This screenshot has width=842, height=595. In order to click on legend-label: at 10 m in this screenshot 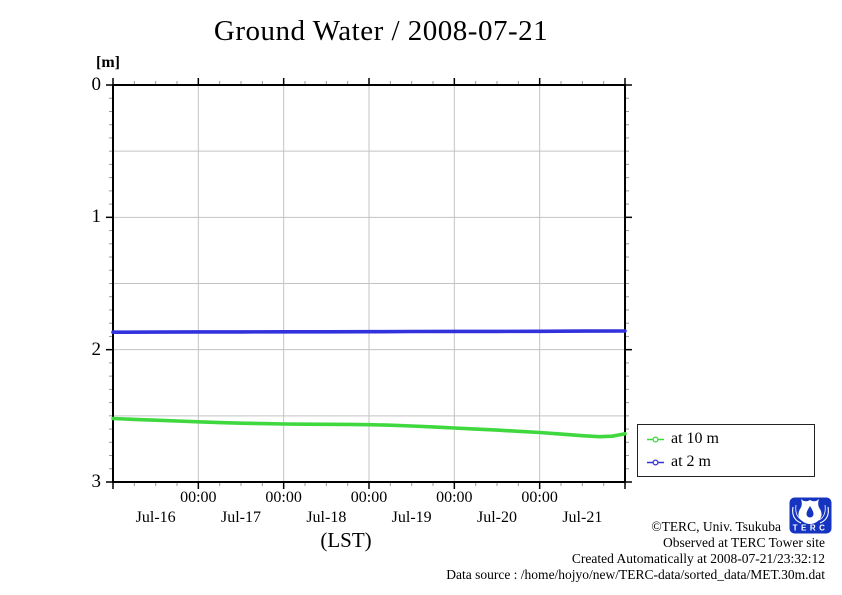, I will do `click(695, 438)`.